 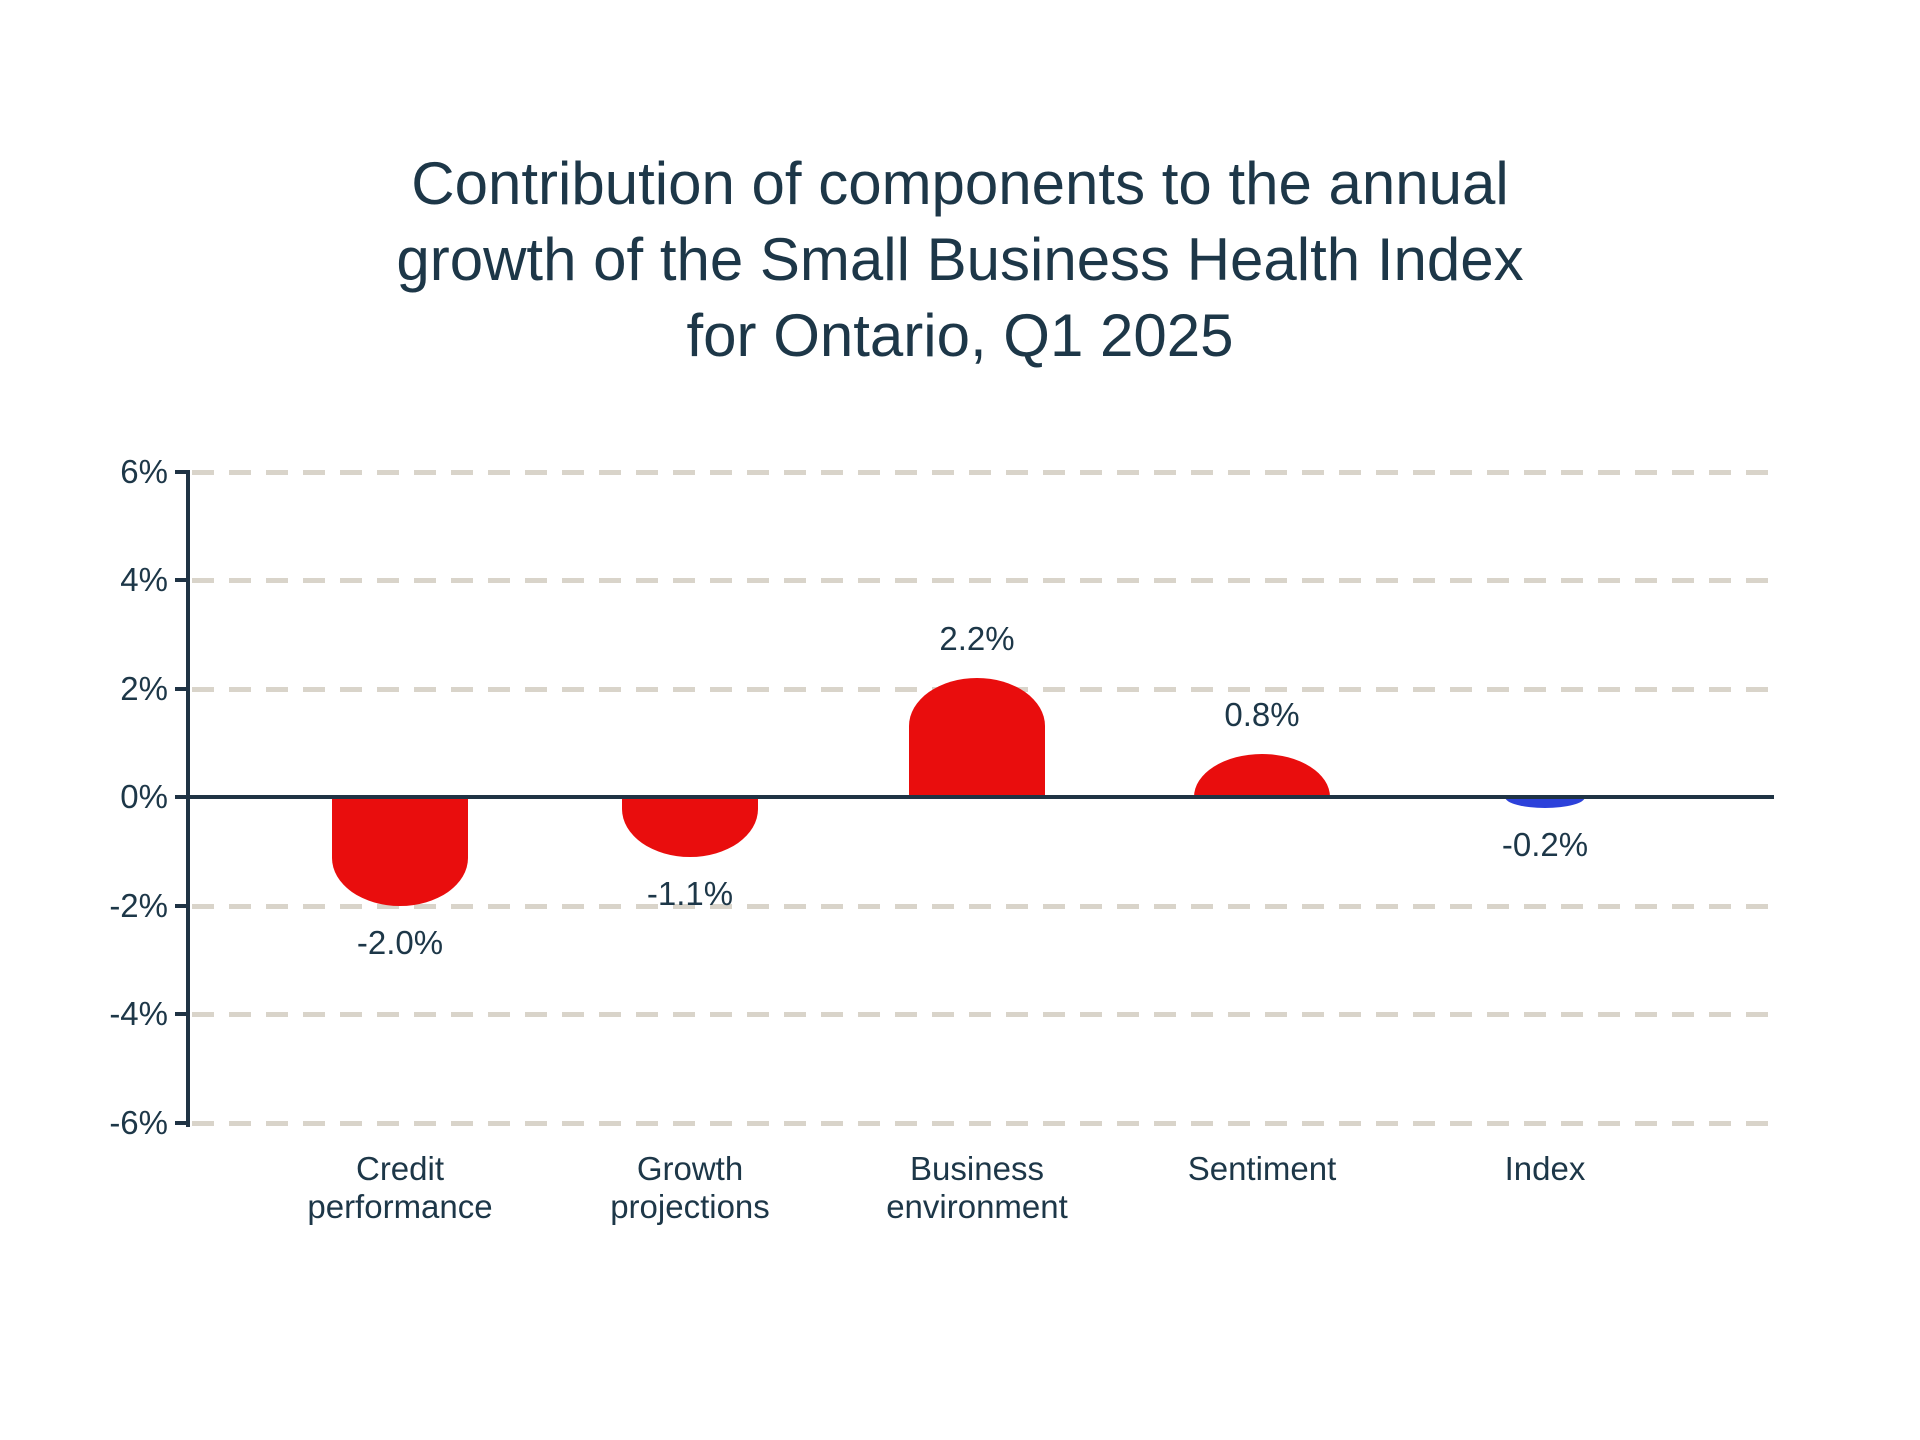 I want to click on y-tick-label: 4%, so click(x=144, y=579).